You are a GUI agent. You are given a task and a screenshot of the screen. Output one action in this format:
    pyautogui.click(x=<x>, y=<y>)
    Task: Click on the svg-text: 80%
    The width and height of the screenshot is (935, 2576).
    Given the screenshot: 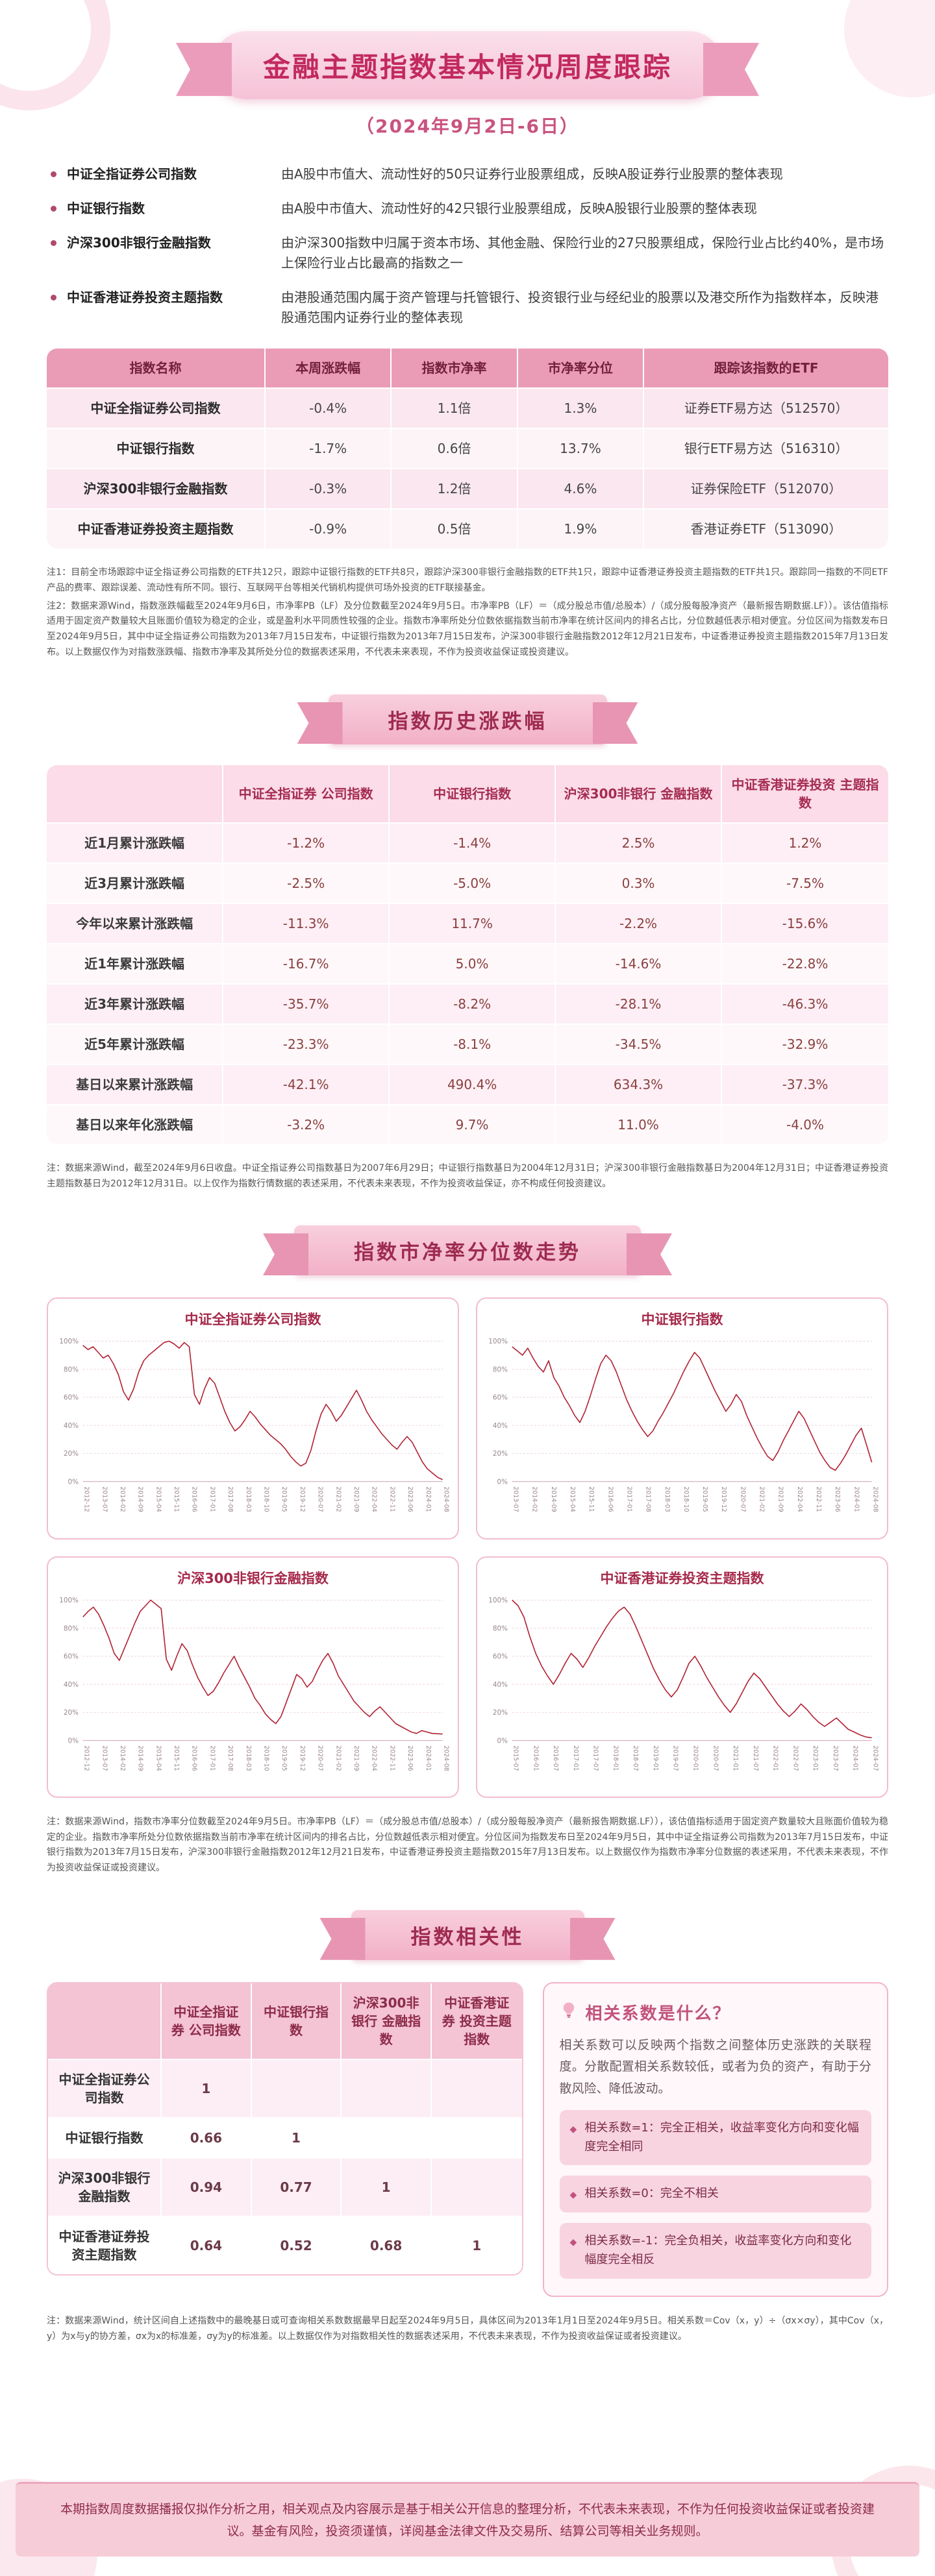 What is the action you would take?
    pyautogui.click(x=71, y=1628)
    